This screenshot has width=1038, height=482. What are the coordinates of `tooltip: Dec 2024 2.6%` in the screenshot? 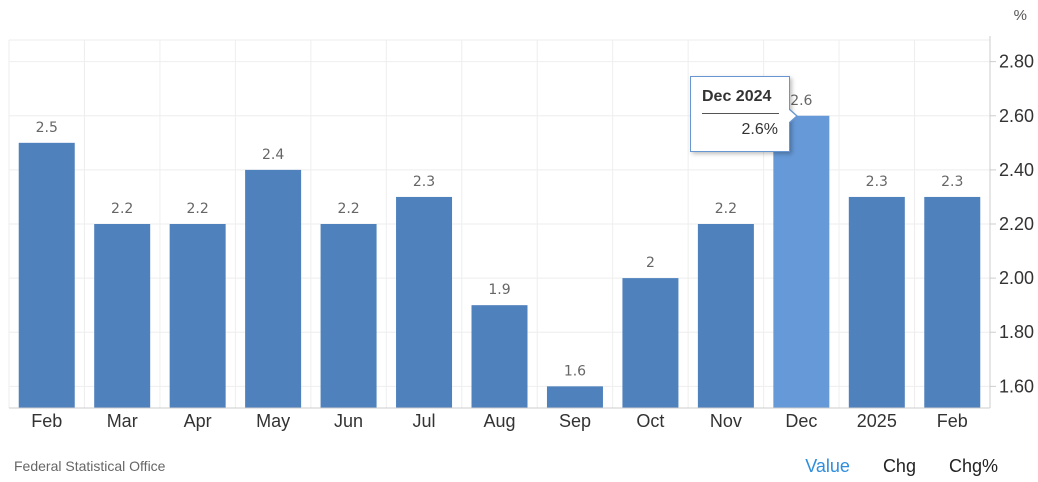 It's located at (744, 114).